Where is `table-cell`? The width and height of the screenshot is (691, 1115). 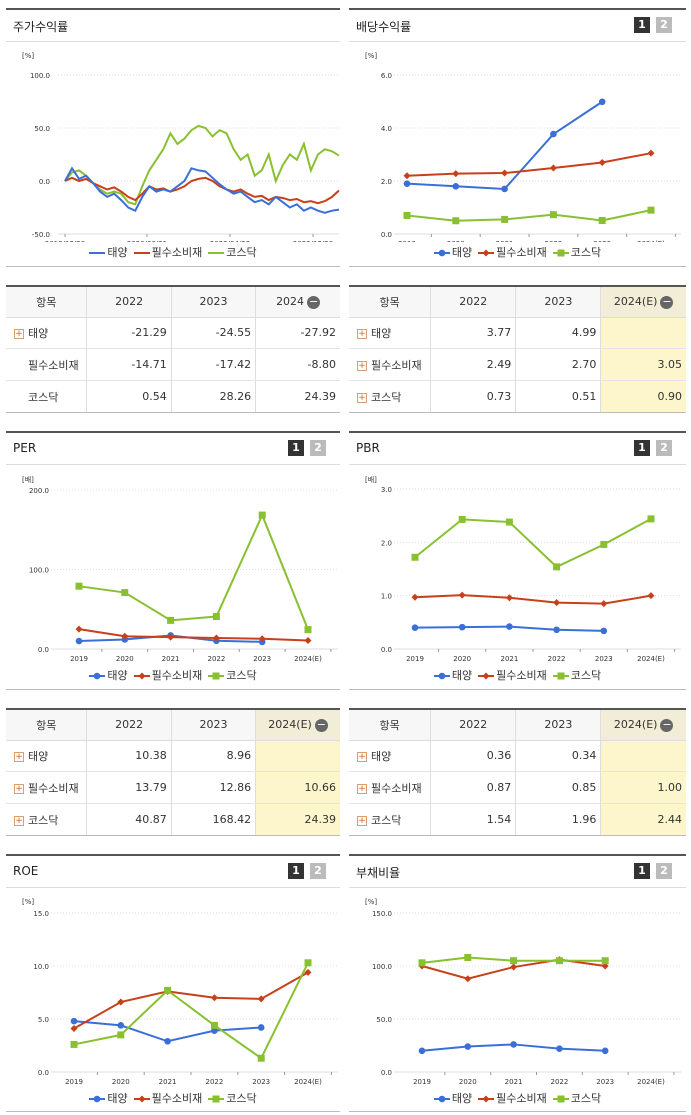
table-cell is located at coordinates (643, 333).